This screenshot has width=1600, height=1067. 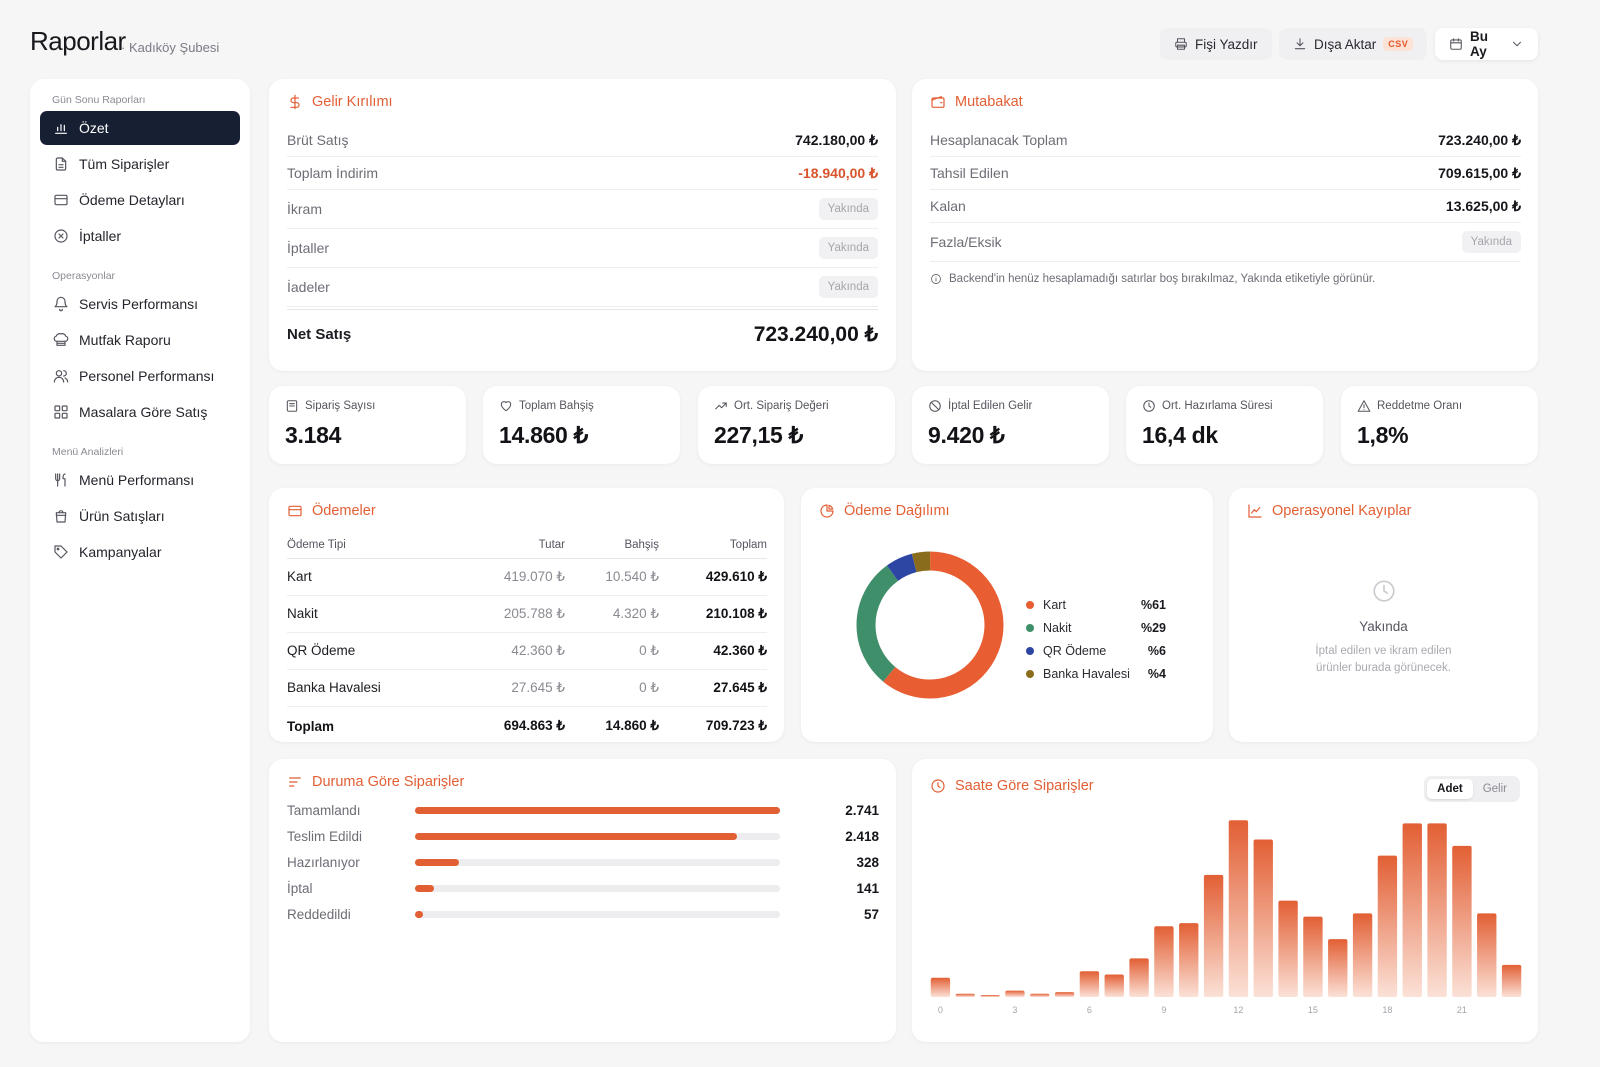 I want to click on kpi-label: Ort. Hazırlama Süresi, so click(x=1217, y=406).